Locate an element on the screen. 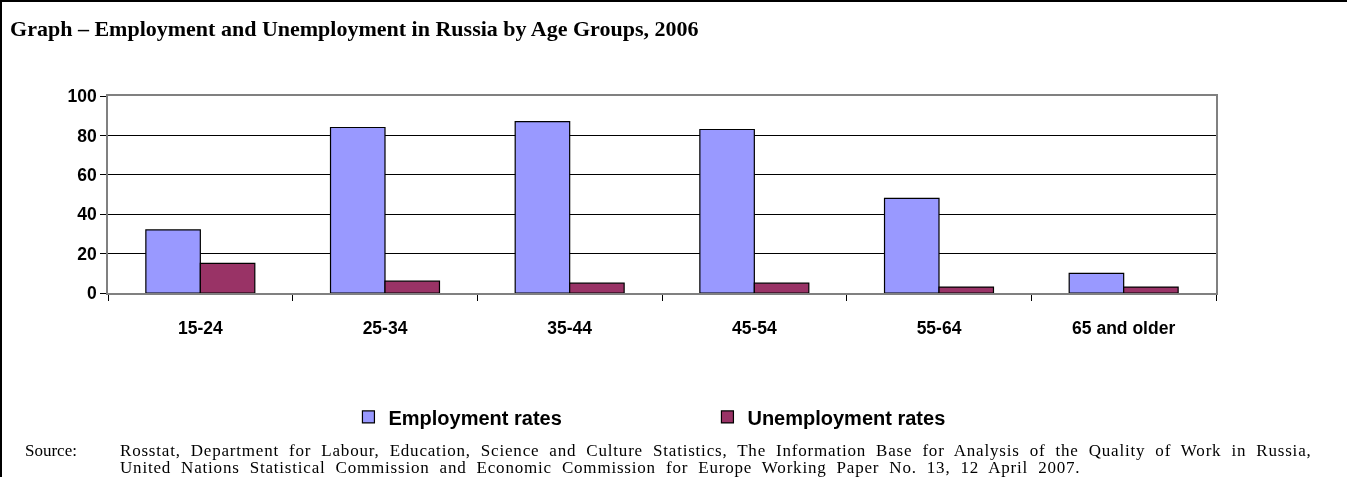  y-tick-label: 60 is located at coordinates (87, 174).